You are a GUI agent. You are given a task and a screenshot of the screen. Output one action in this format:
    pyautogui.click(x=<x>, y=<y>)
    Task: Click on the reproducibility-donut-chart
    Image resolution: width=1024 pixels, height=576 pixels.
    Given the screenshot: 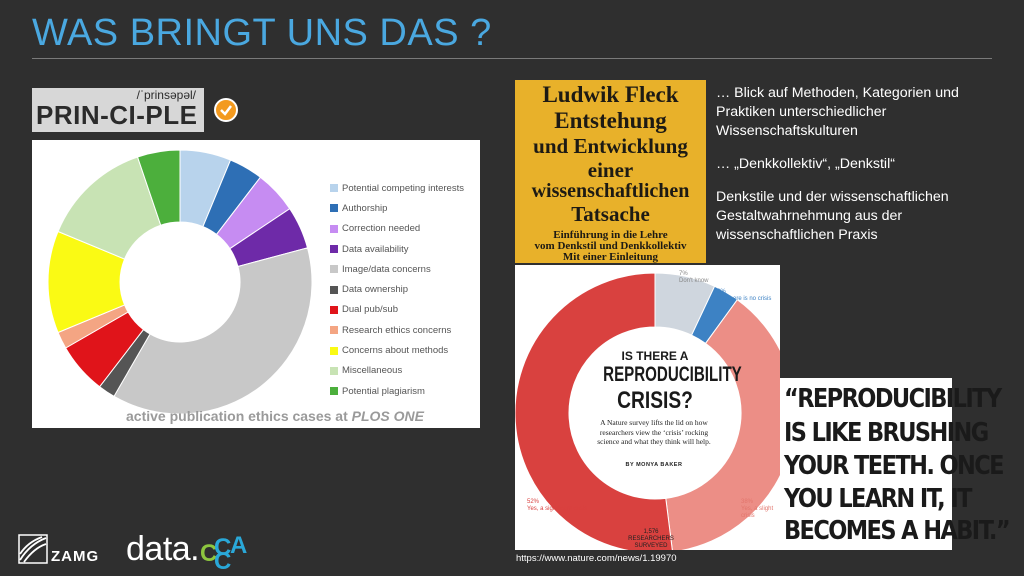 What is the action you would take?
    pyautogui.click(x=647, y=411)
    